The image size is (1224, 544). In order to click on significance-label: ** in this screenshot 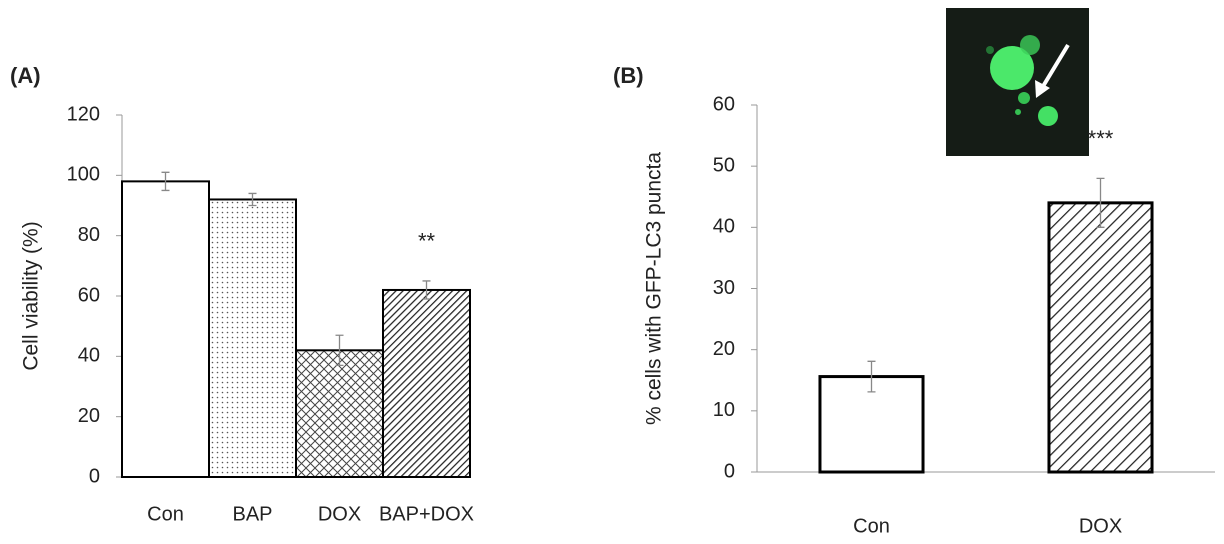, I will do `click(427, 241)`.